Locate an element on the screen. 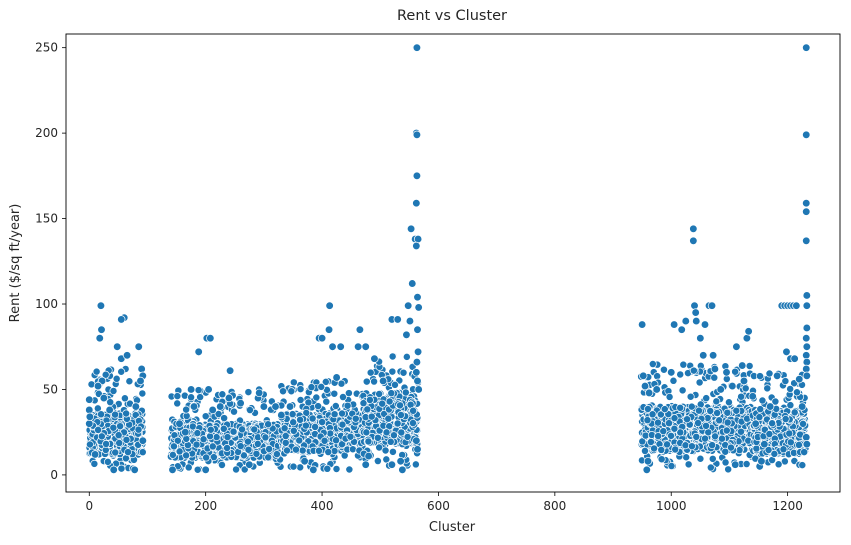  x-tick-label: 400 is located at coordinates (322, 506).